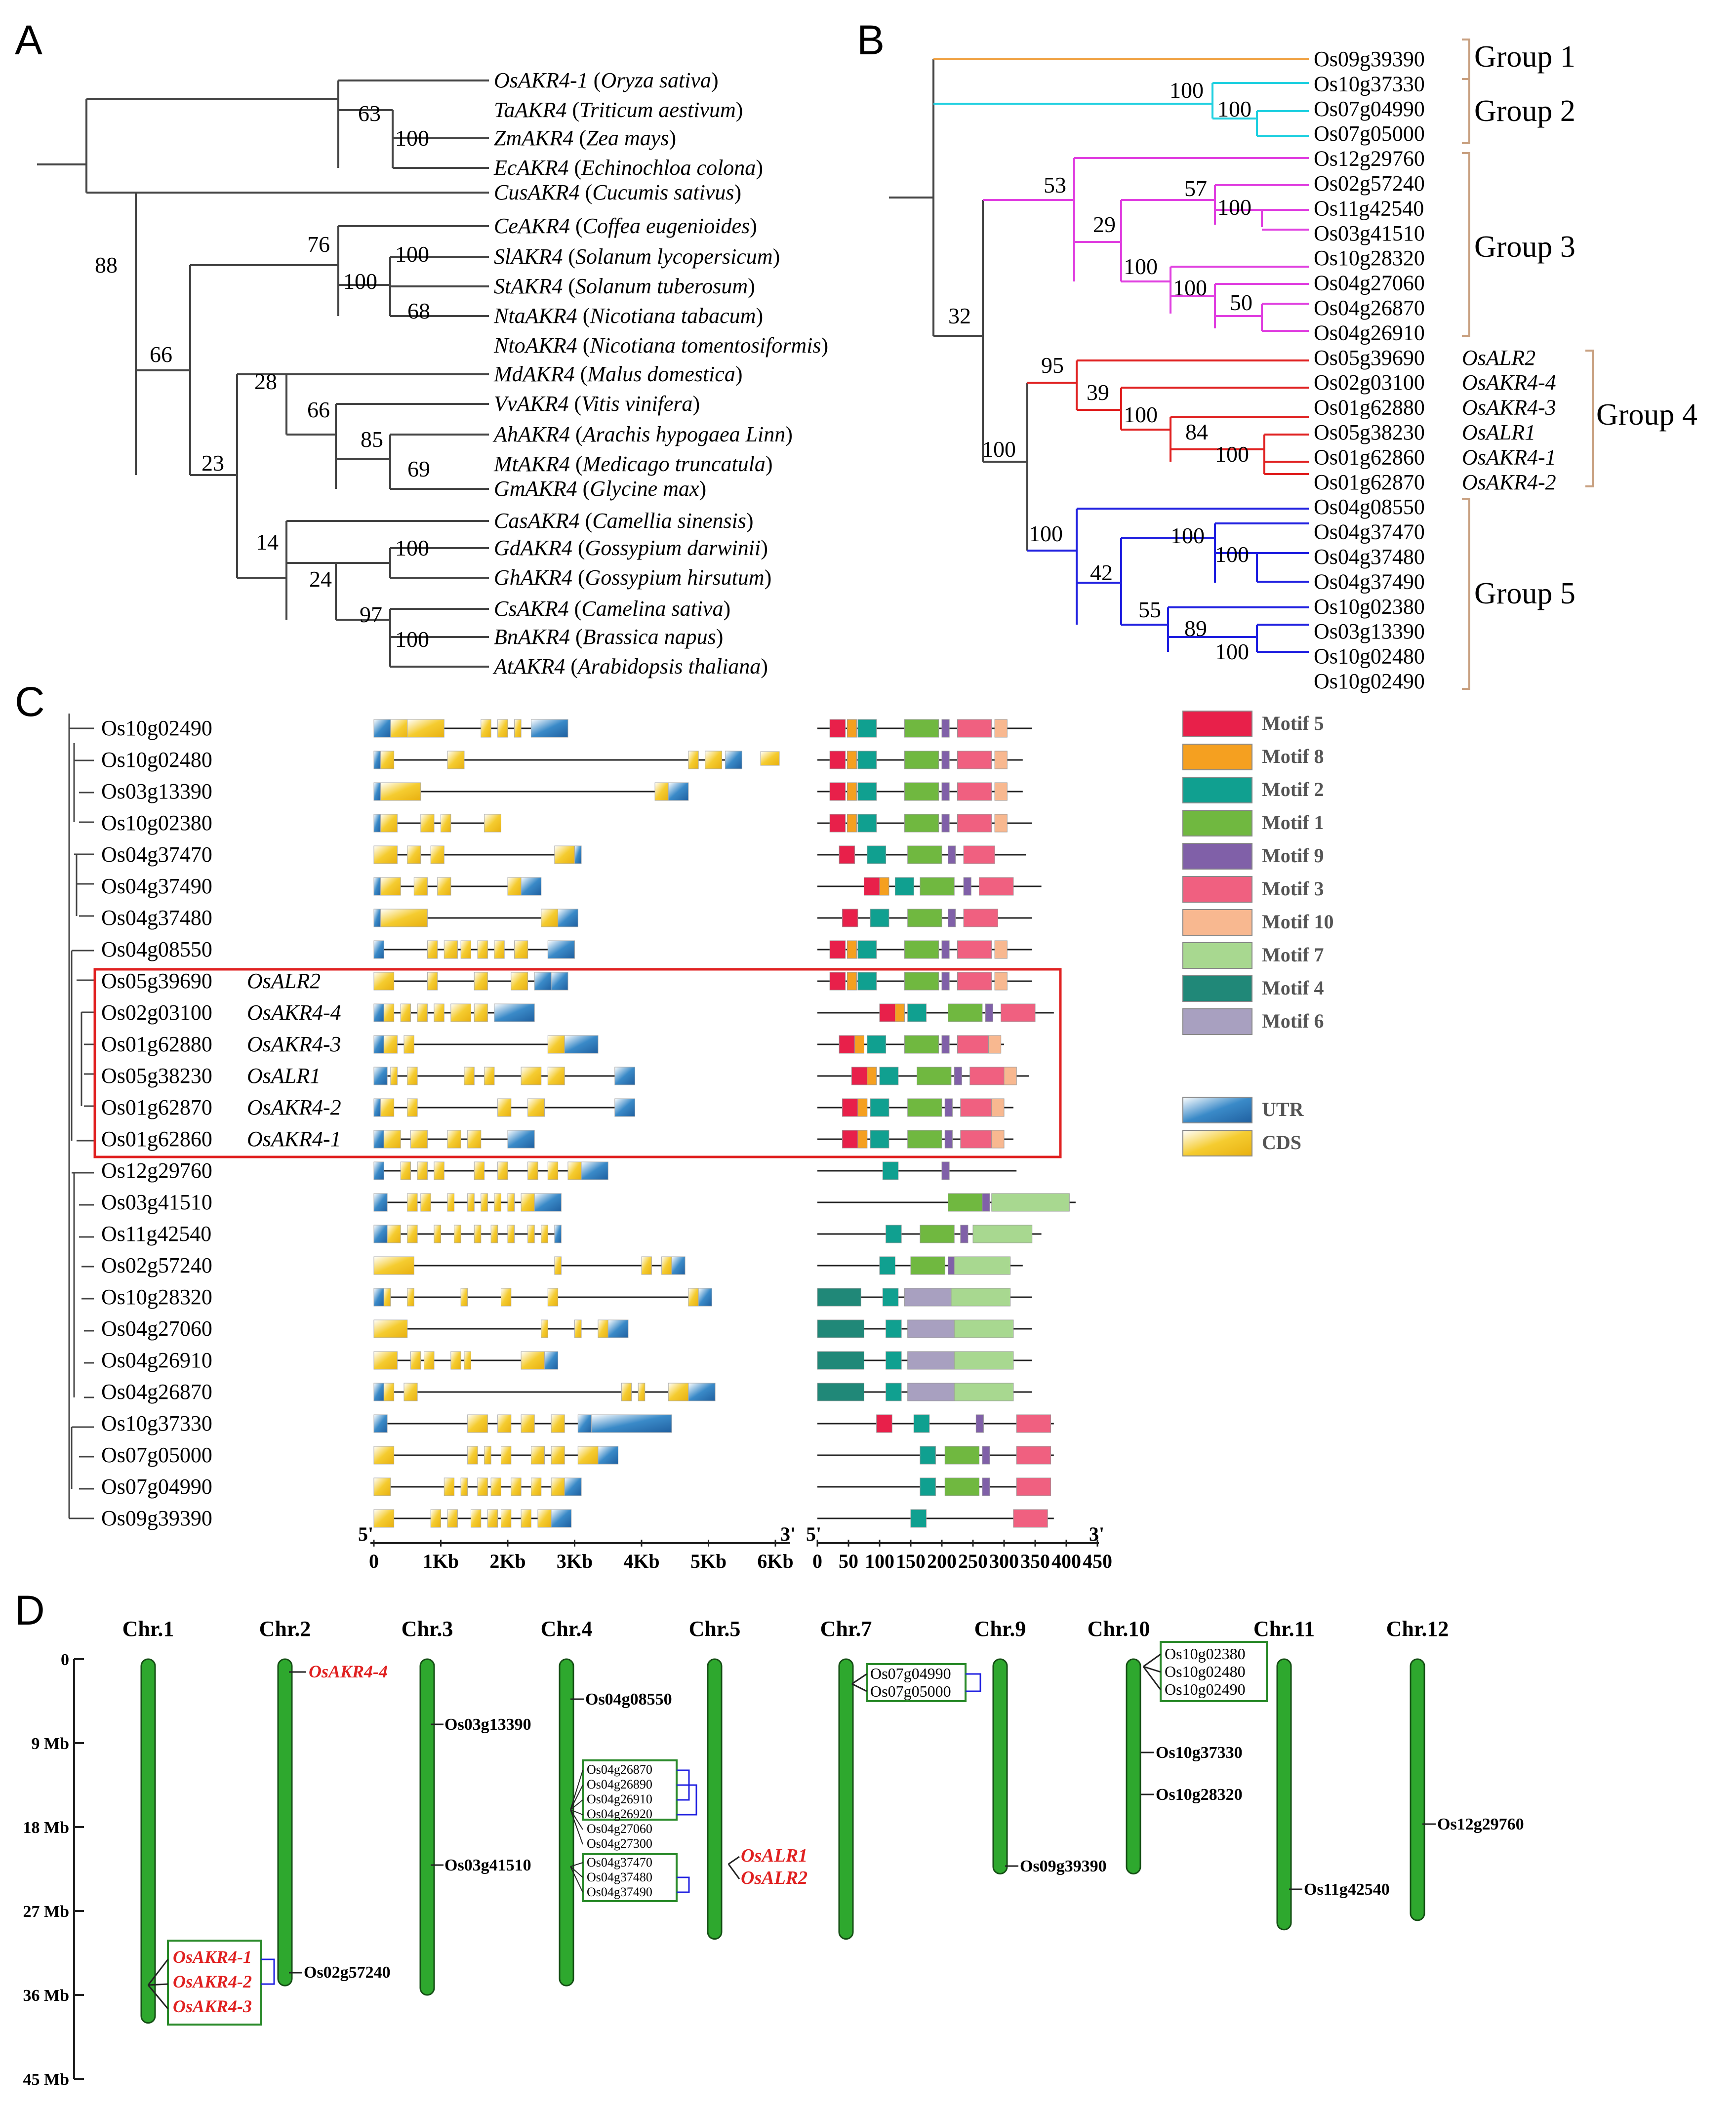 This screenshot has width=1736, height=2109. I want to click on bootstrap-a-2: 100, so click(412, 138).